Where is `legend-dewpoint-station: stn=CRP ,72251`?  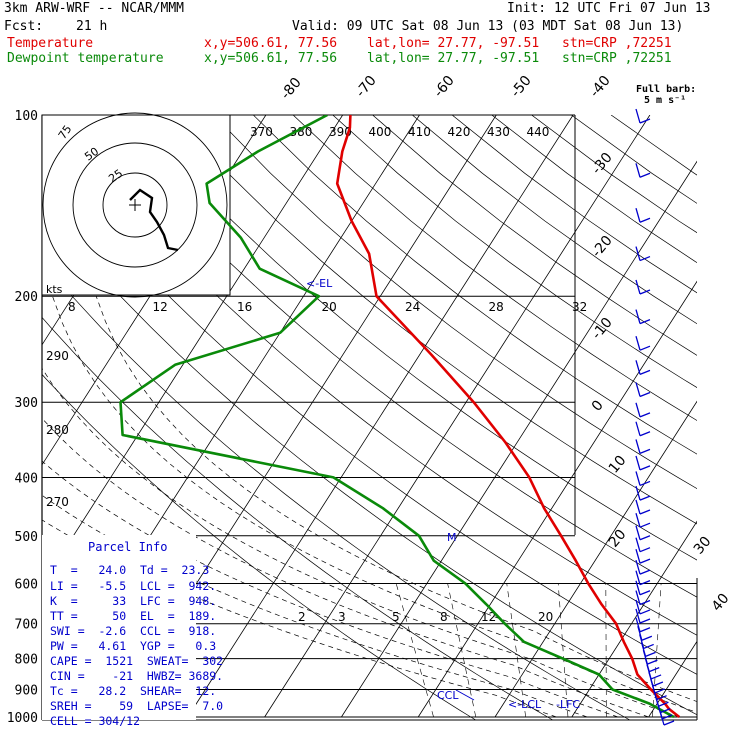 legend-dewpoint-station: stn=CRP ,72251 is located at coordinates (617, 58).